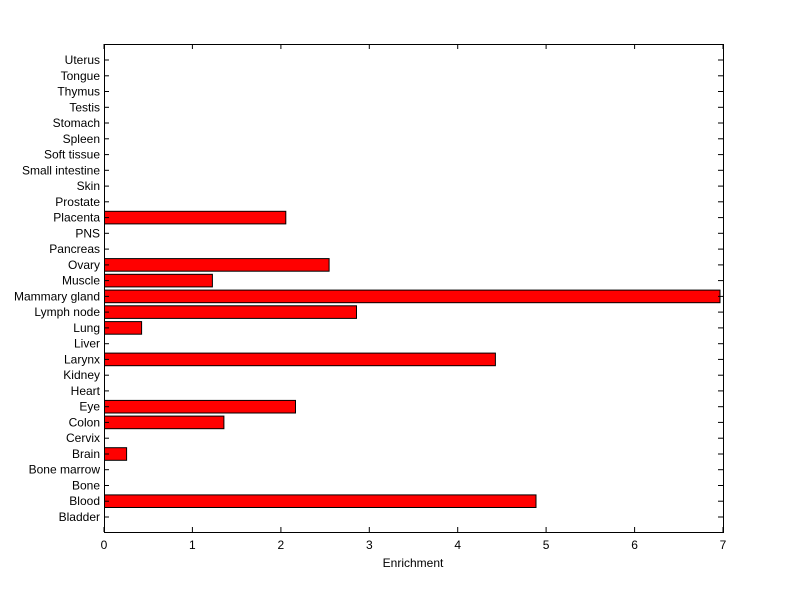 The image size is (800, 599). I want to click on x-tick-label-7: 7, so click(723, 545).